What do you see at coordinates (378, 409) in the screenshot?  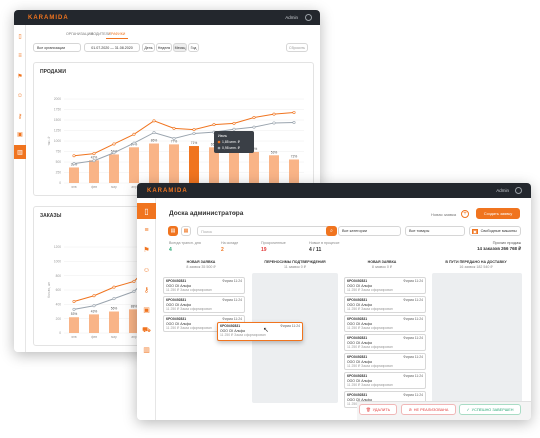 I see `delete-button: 🗑 УДАЛИТЬ` at bounding box center [378, 409].